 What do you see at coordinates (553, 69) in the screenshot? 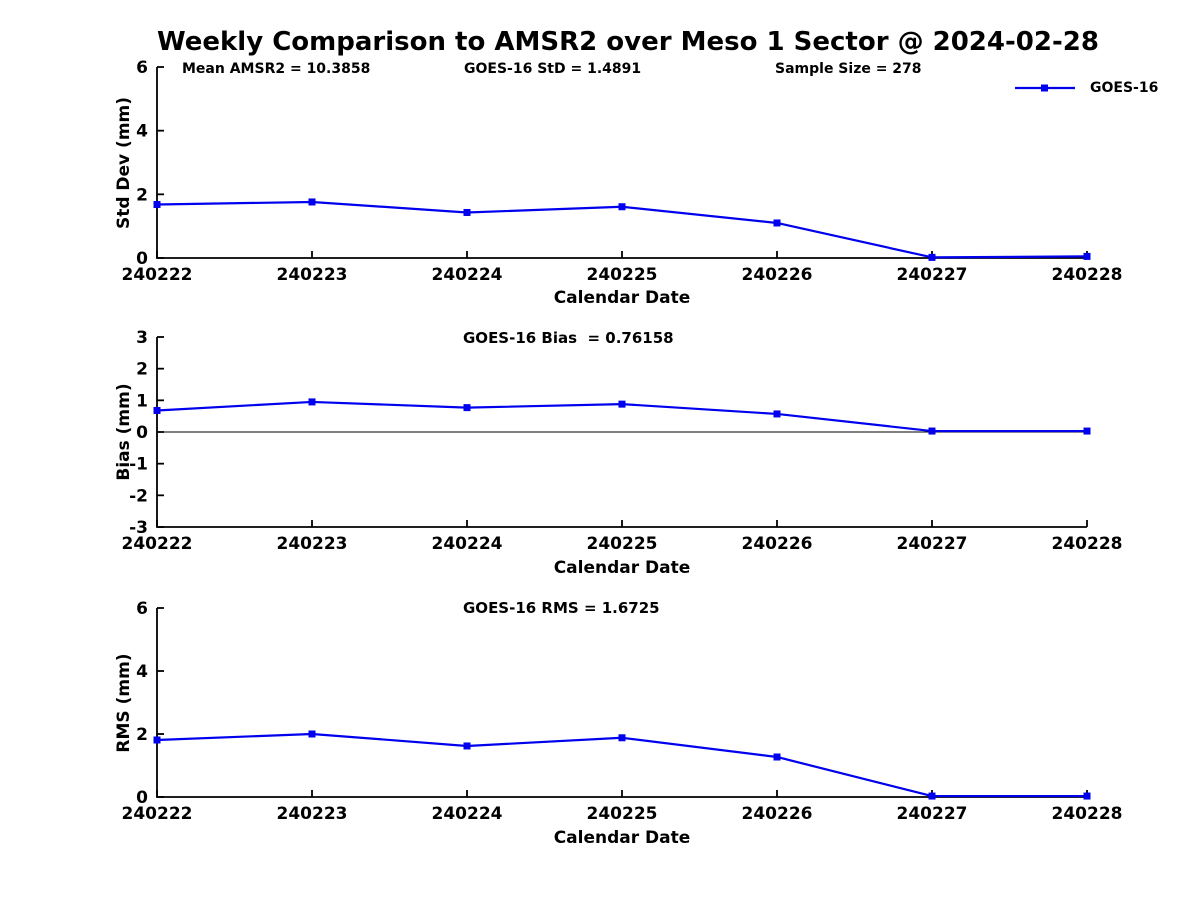
I see `annotation-goes16-std: GOES-16 StD = 1.4891` at bounding box center [553, 69].